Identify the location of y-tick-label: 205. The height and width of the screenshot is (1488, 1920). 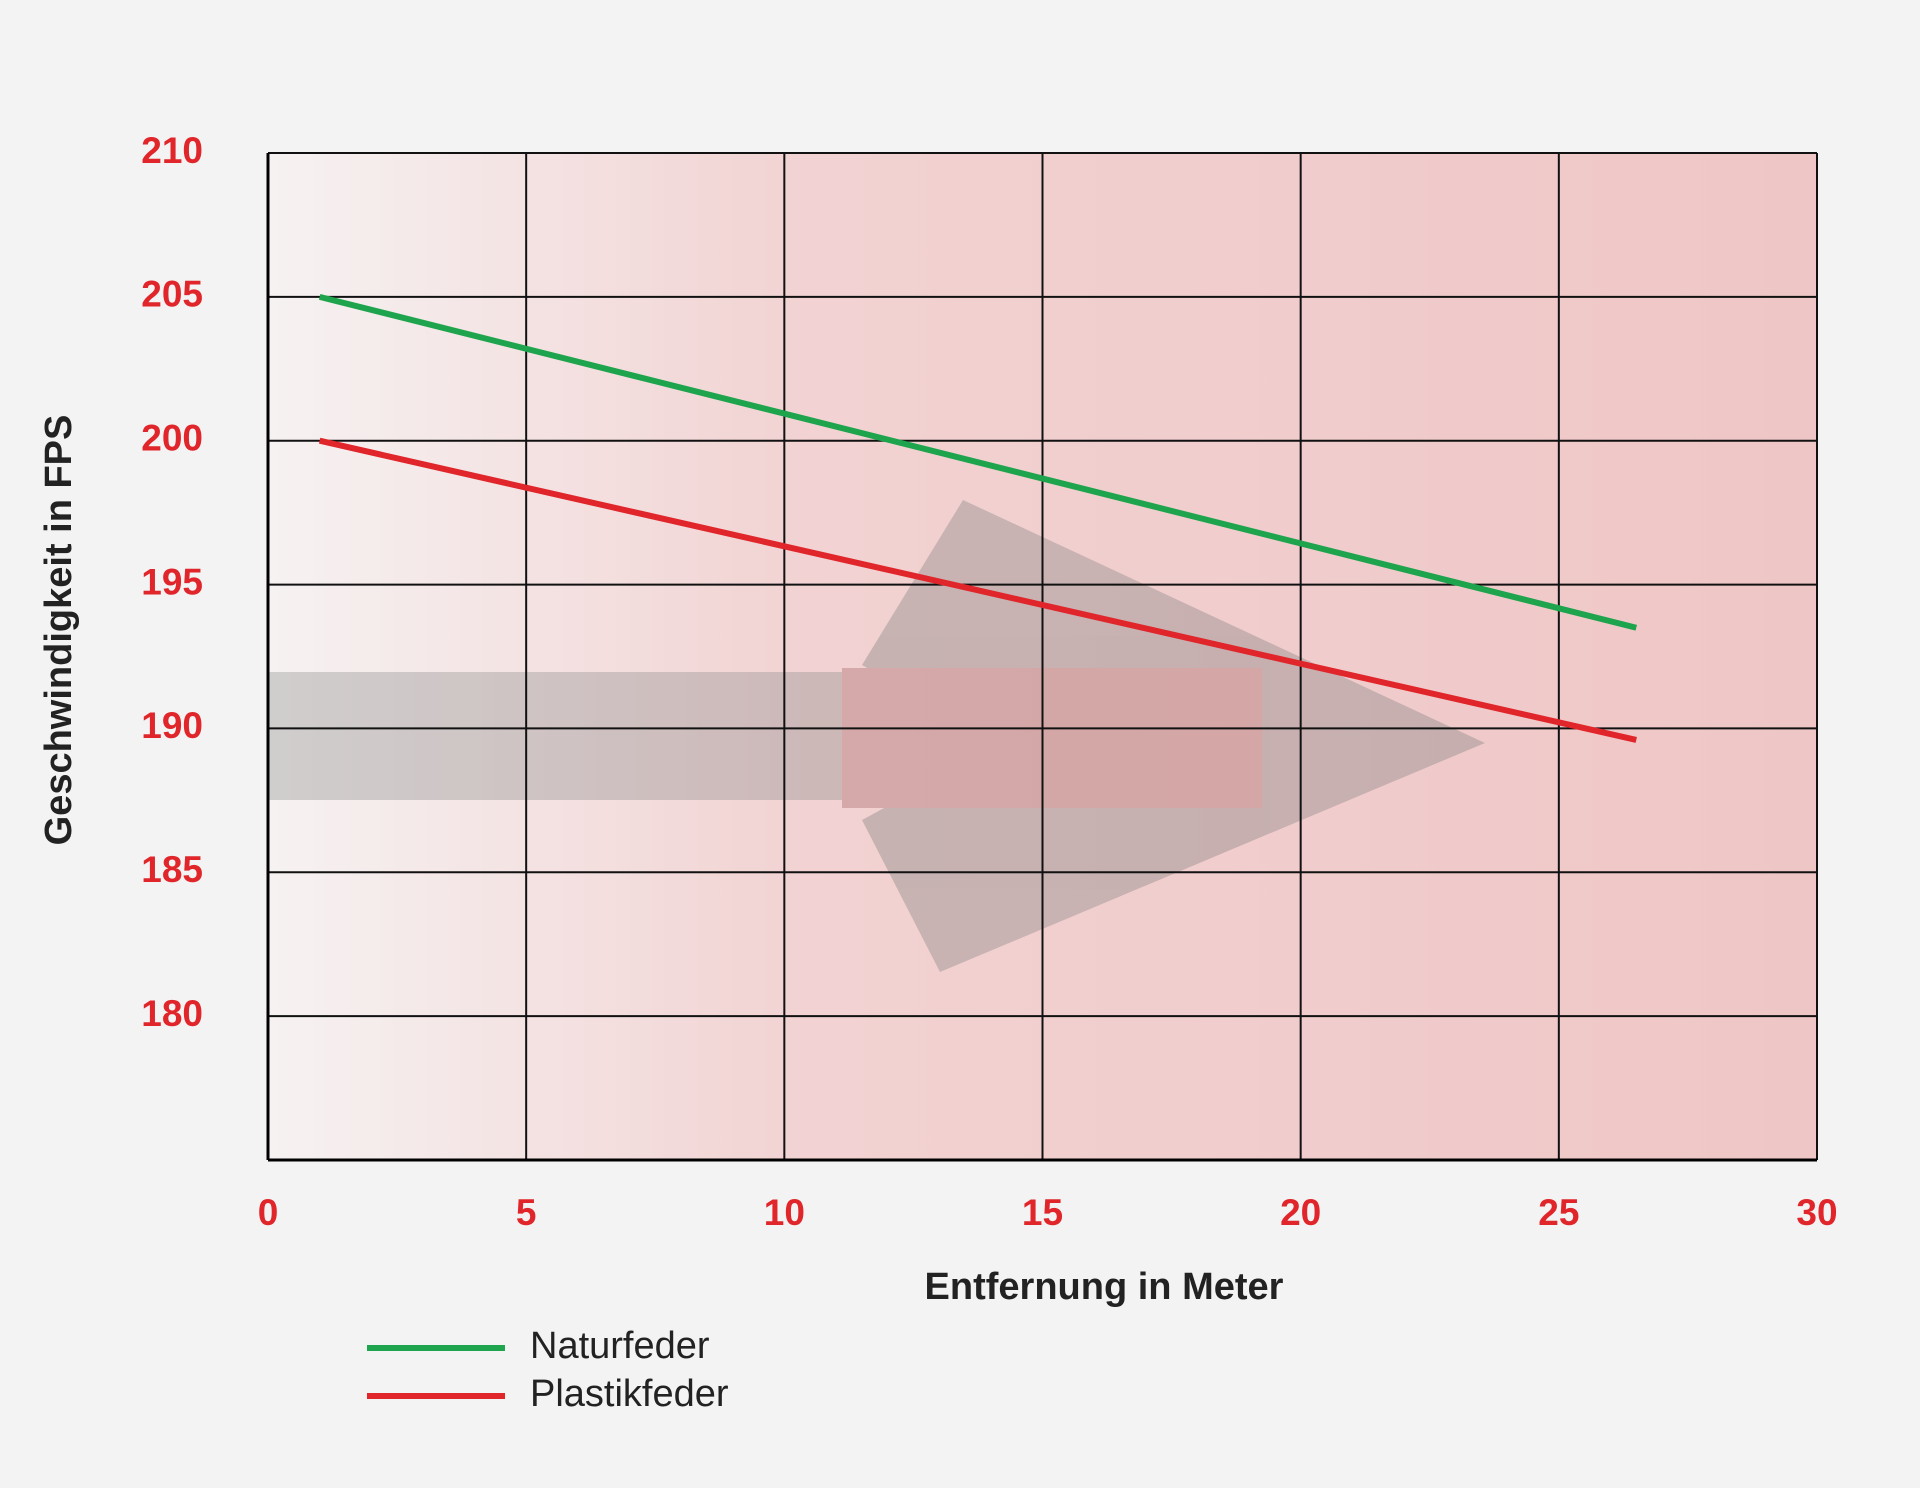
(172, 294).